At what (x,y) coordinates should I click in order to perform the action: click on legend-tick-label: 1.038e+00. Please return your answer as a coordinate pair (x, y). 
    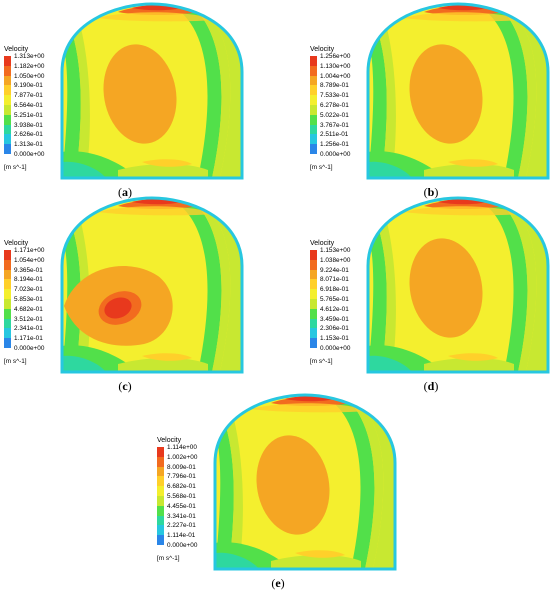
    Looking at the image, I should click on (335, 260).